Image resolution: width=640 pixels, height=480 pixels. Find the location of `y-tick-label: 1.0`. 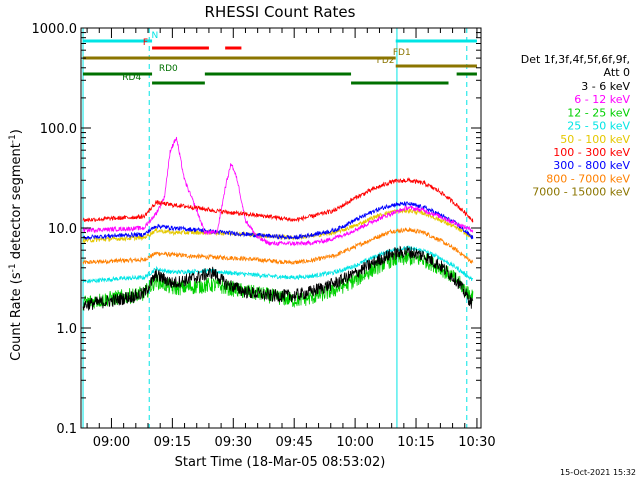

y-tick-label: 1.0 is located at coordinates (66, 329).